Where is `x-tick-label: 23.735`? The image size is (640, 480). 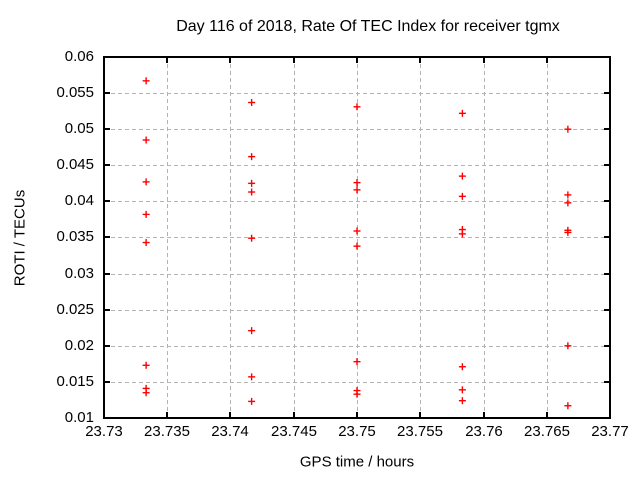 x-tick-label: 23.735 is located at coordinates (167, 431).